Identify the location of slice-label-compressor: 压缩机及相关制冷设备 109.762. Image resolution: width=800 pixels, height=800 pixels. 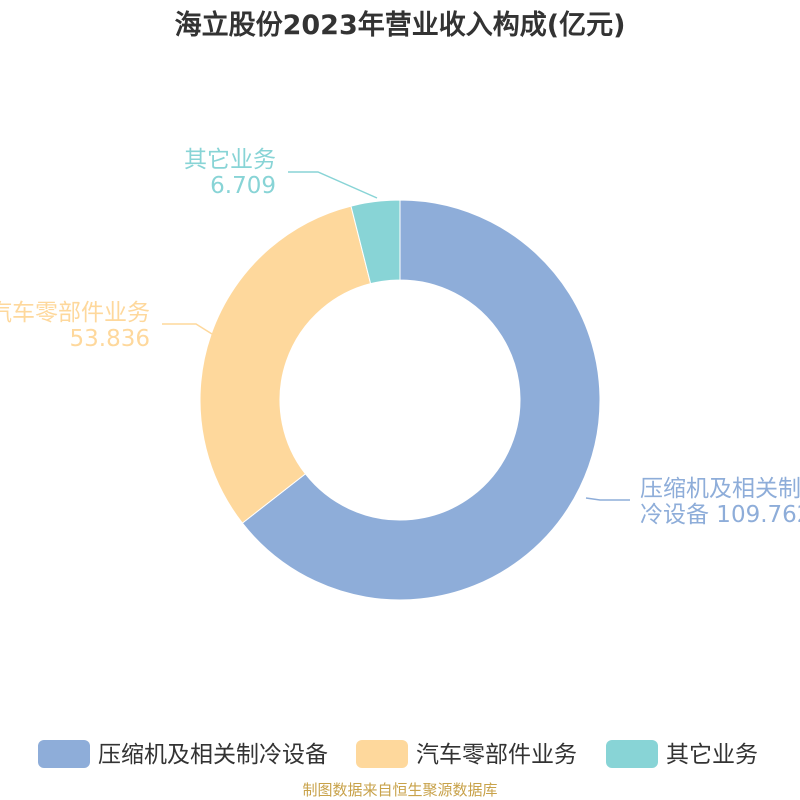
(720, 502).